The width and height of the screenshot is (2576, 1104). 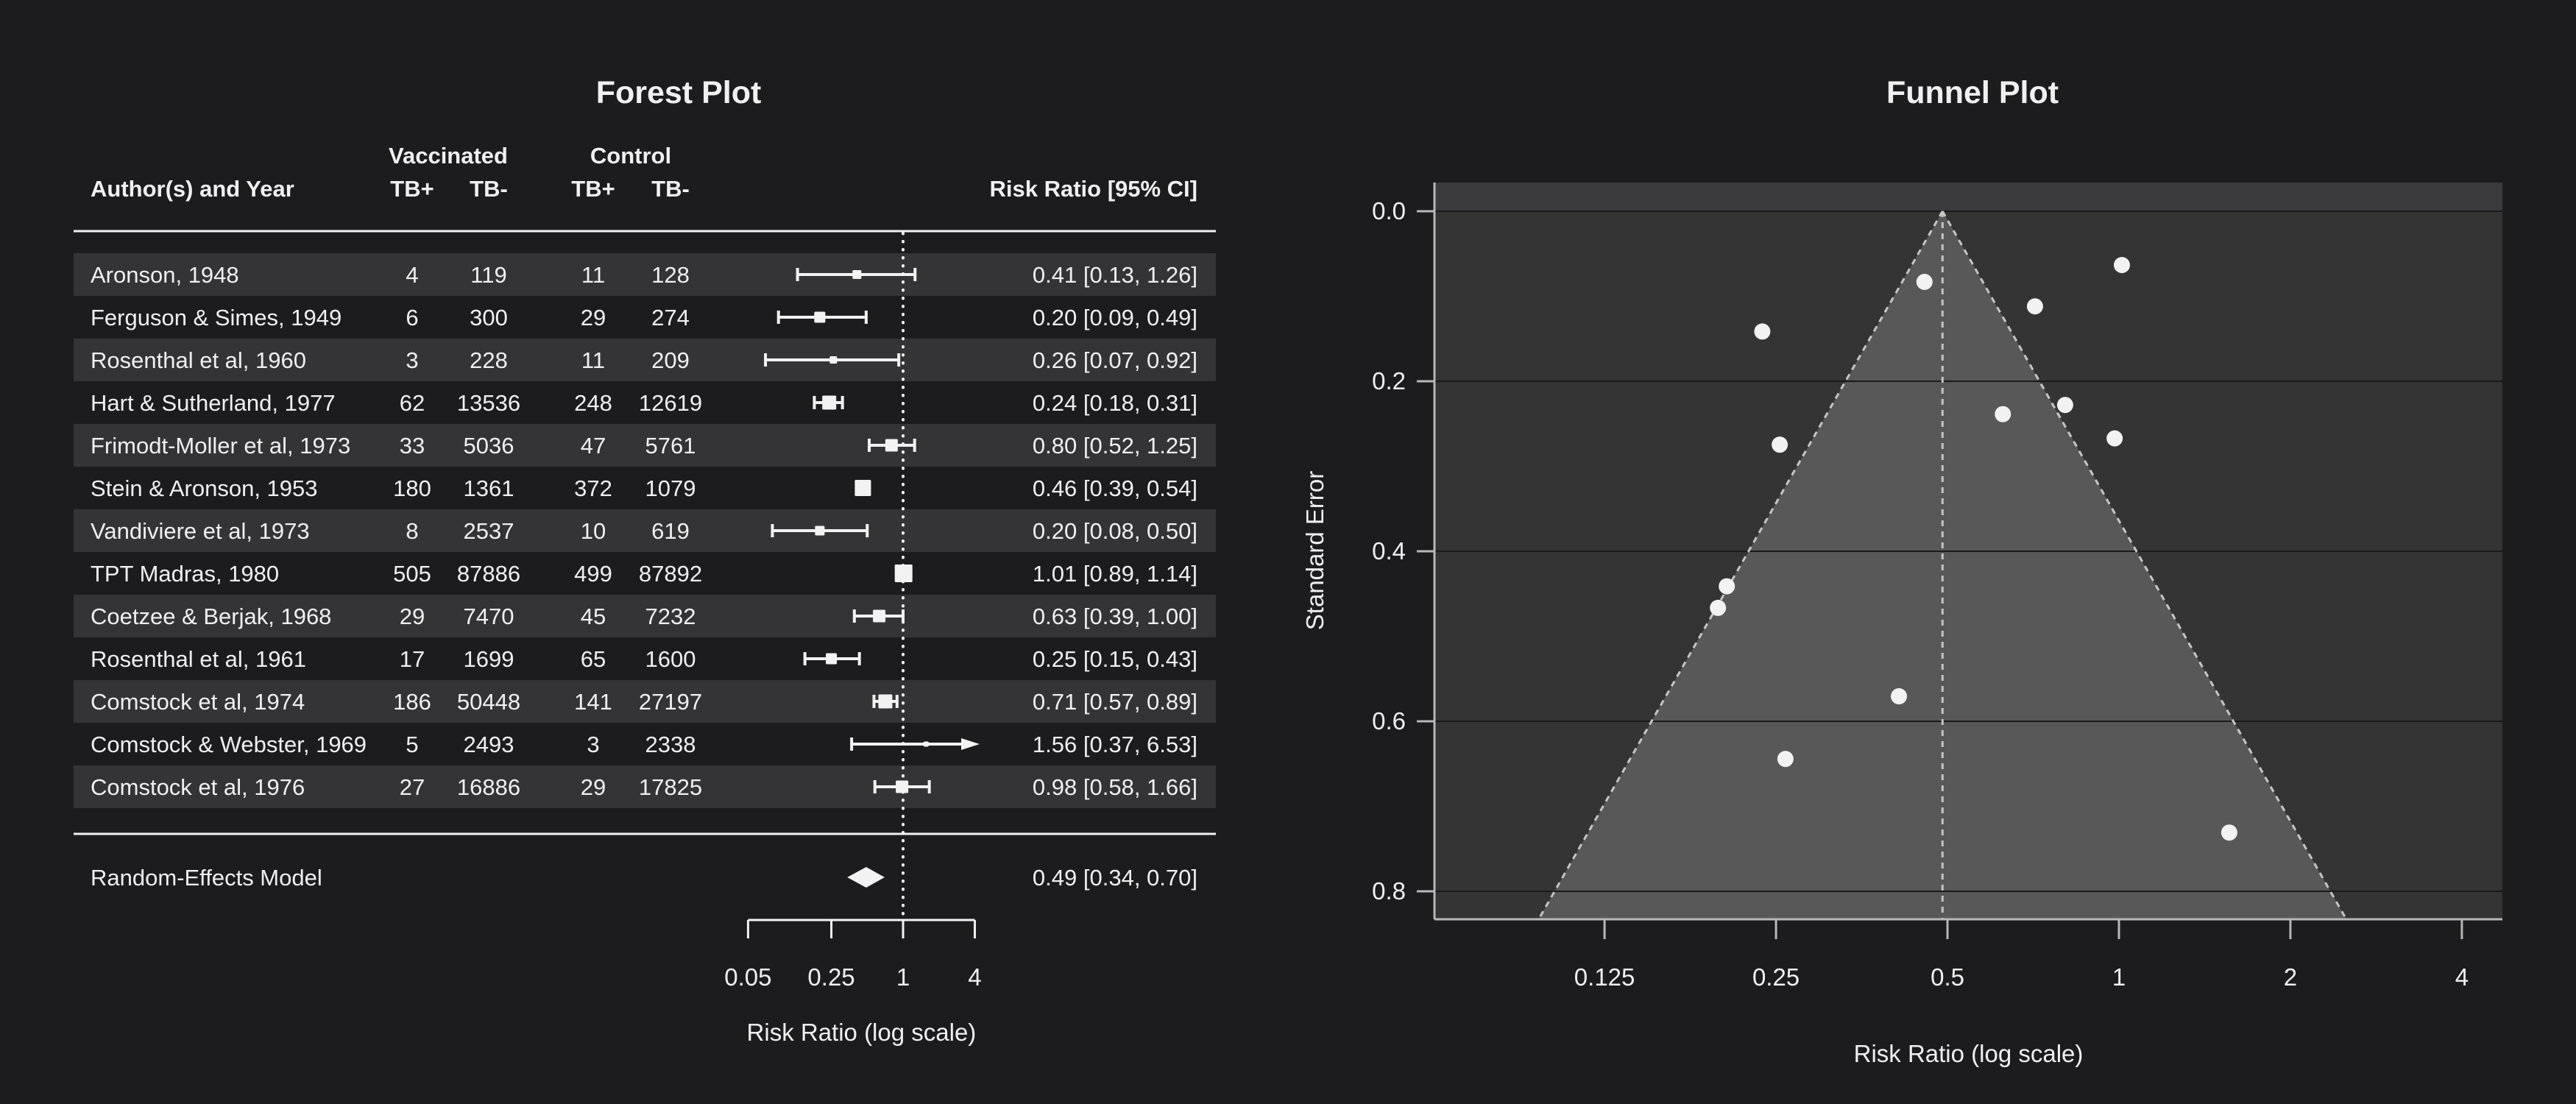 What do you see at coordinates (1604, 977) in the screenshot?
I see `x-tick-label: 0.125` at bounding box center [1604, 977].